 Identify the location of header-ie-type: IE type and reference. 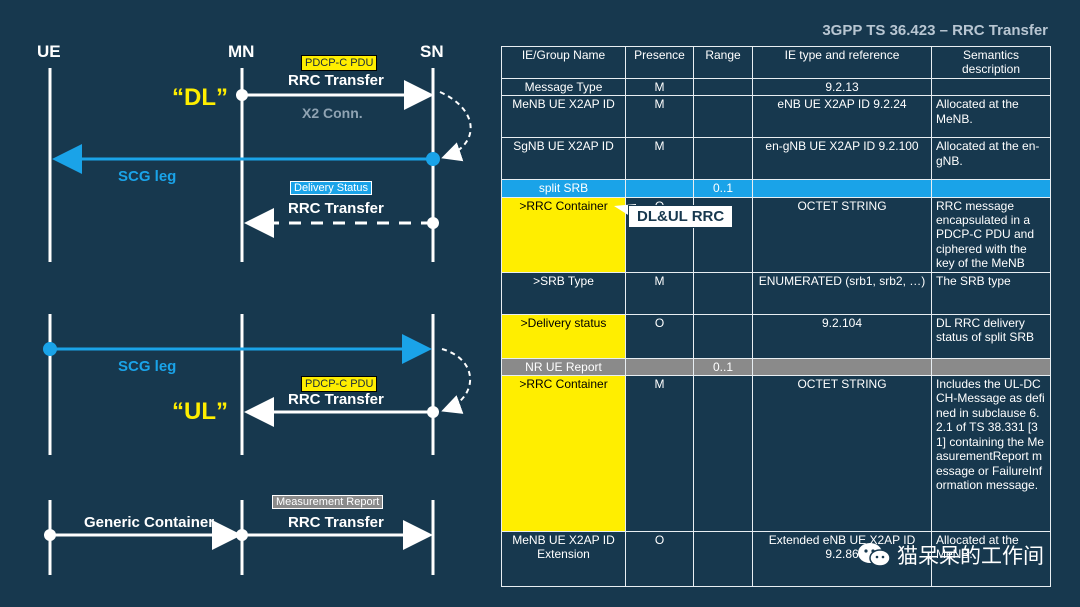
(842, 62).